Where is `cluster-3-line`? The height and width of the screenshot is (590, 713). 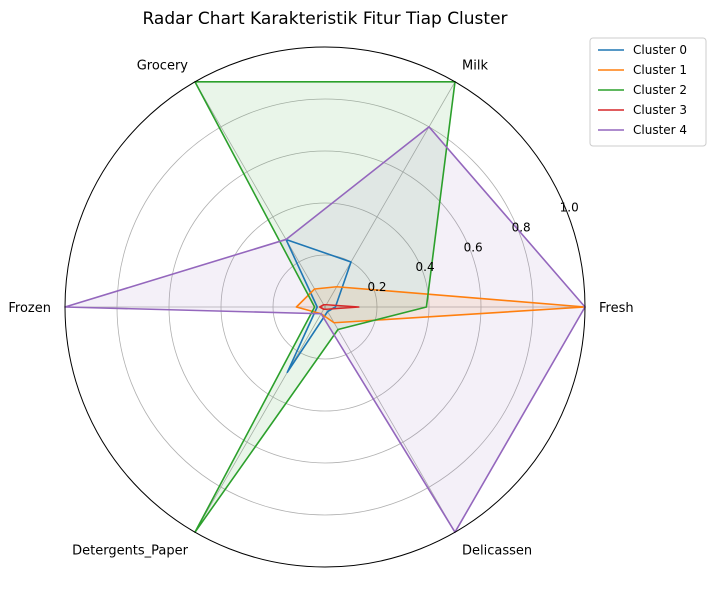
cluster-3-line is located at coordinates (339, 307).